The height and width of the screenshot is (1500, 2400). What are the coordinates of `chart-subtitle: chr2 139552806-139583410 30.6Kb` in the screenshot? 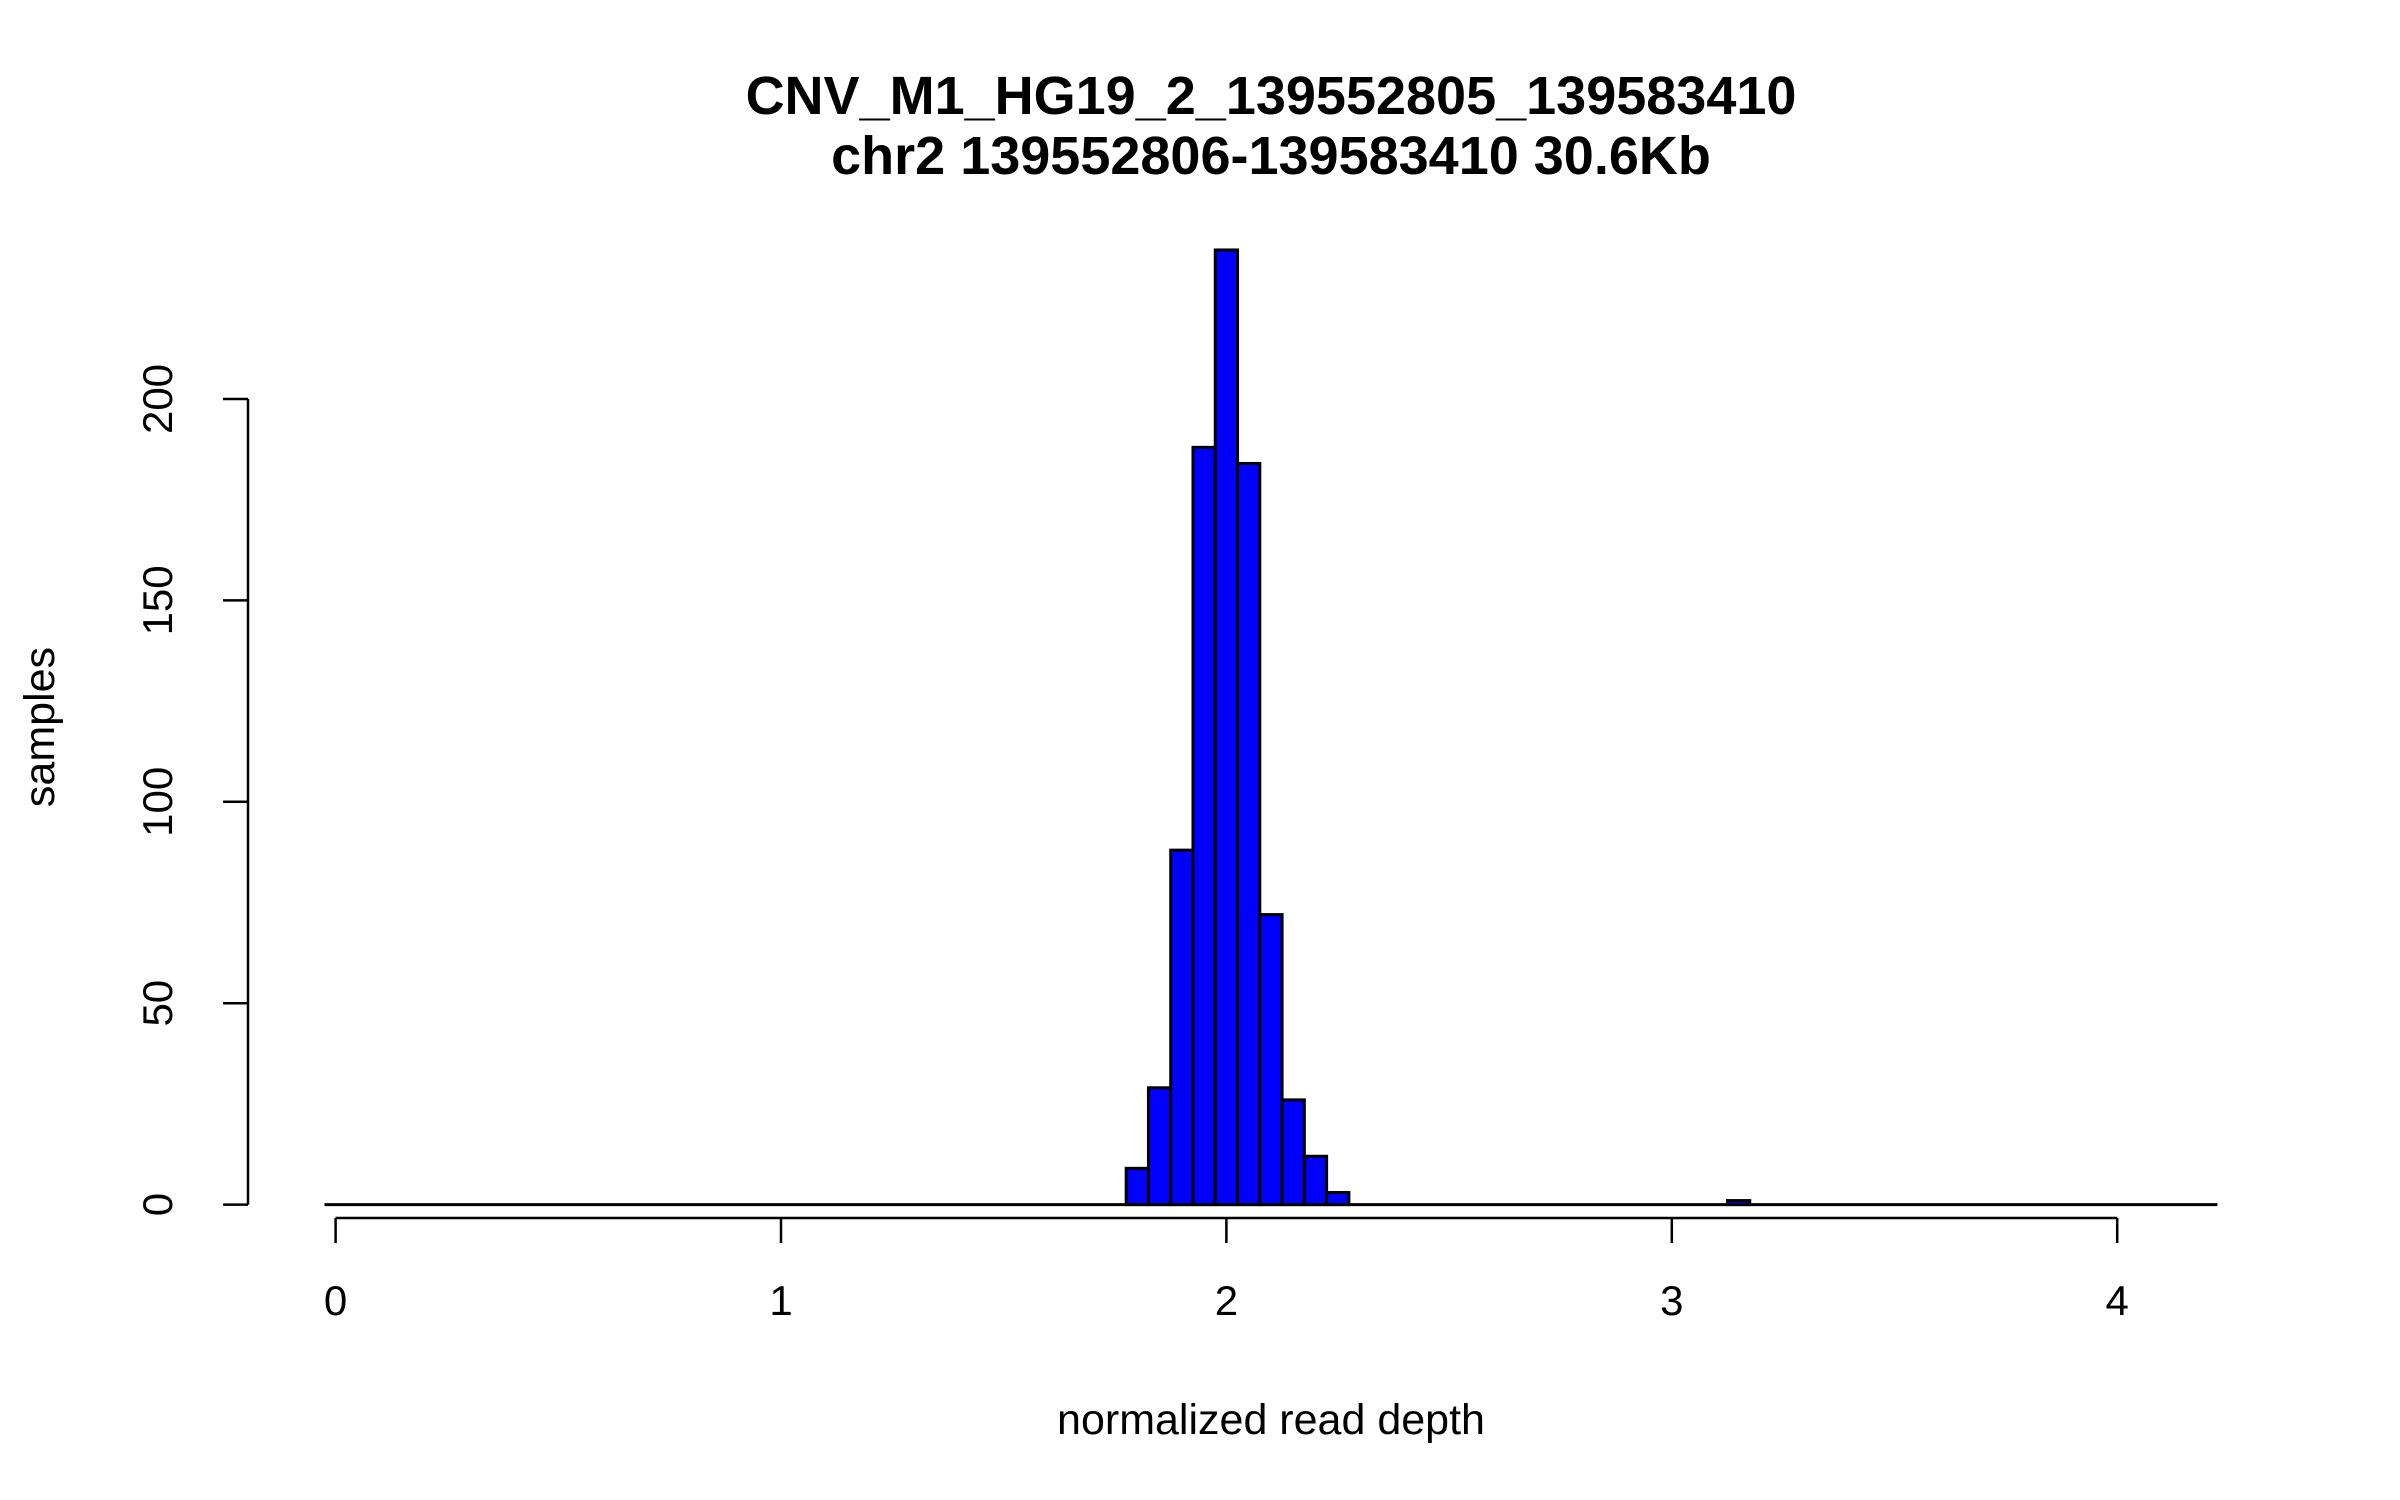 It's located at (1271, 156).